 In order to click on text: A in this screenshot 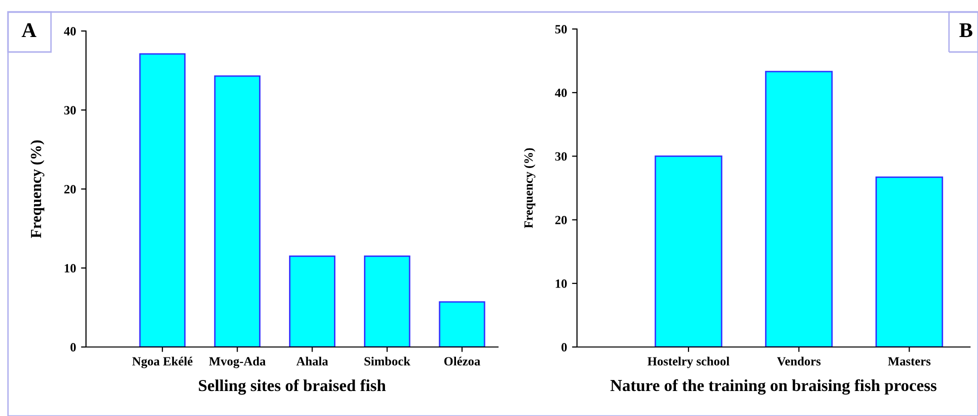, I will do `click(29, 30)`.